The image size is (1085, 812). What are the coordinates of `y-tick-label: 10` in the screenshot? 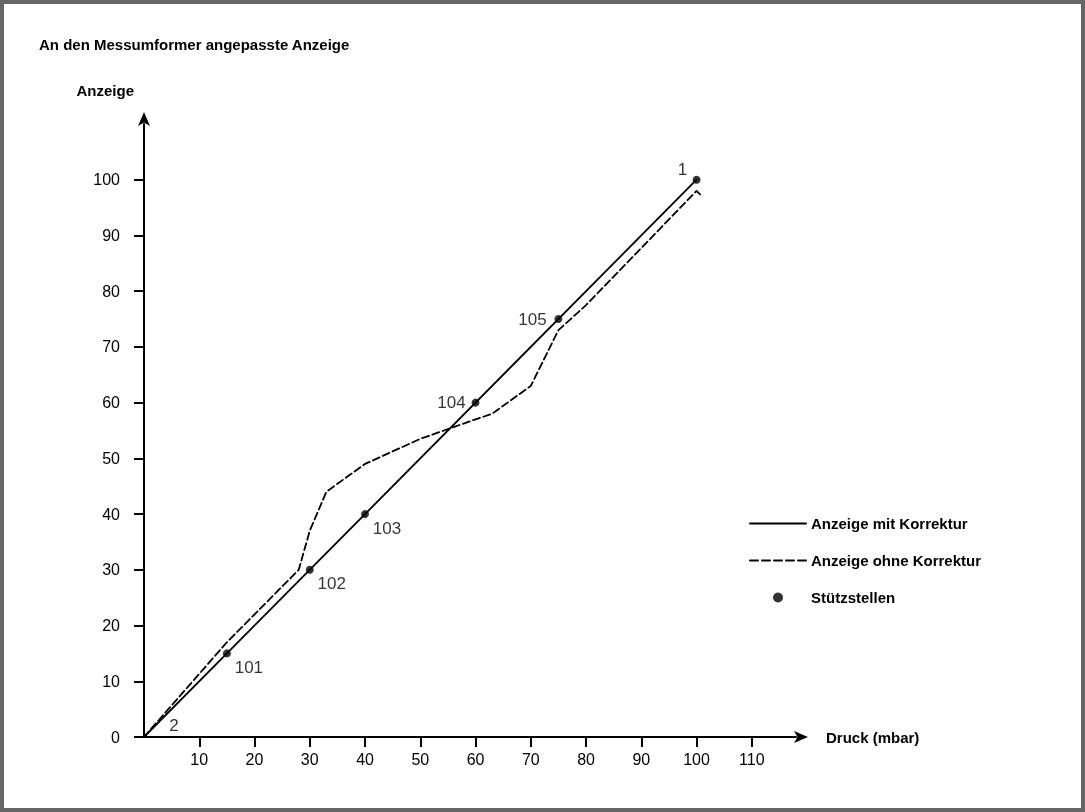 It's located at (111, 681).